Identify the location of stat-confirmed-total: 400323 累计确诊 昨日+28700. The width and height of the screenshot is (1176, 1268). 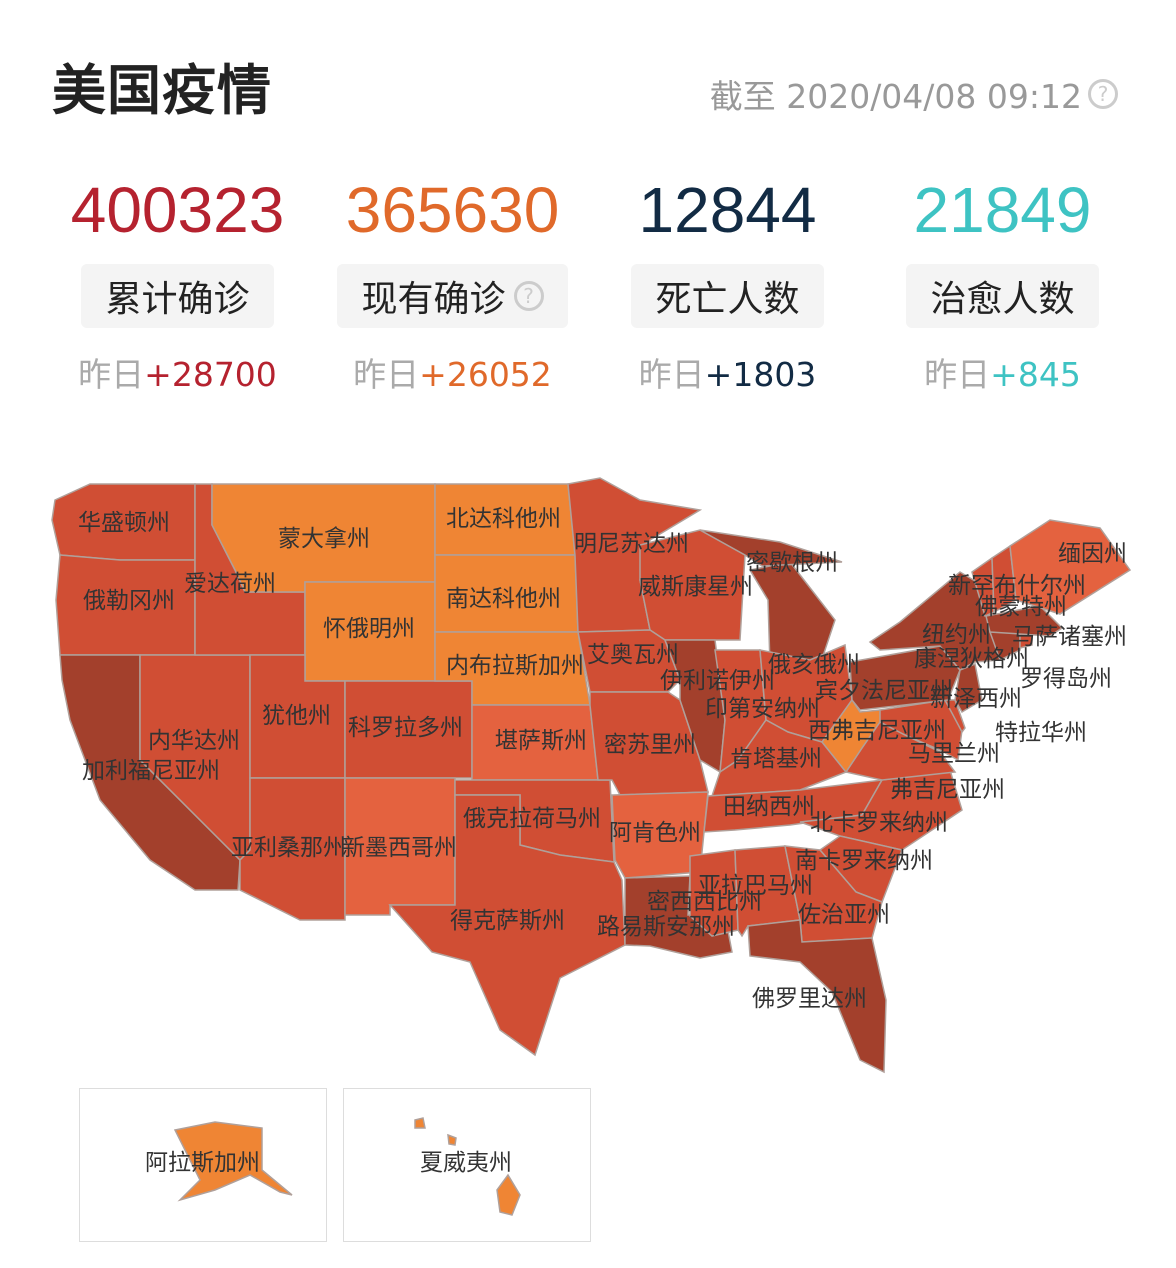
(177, 283).